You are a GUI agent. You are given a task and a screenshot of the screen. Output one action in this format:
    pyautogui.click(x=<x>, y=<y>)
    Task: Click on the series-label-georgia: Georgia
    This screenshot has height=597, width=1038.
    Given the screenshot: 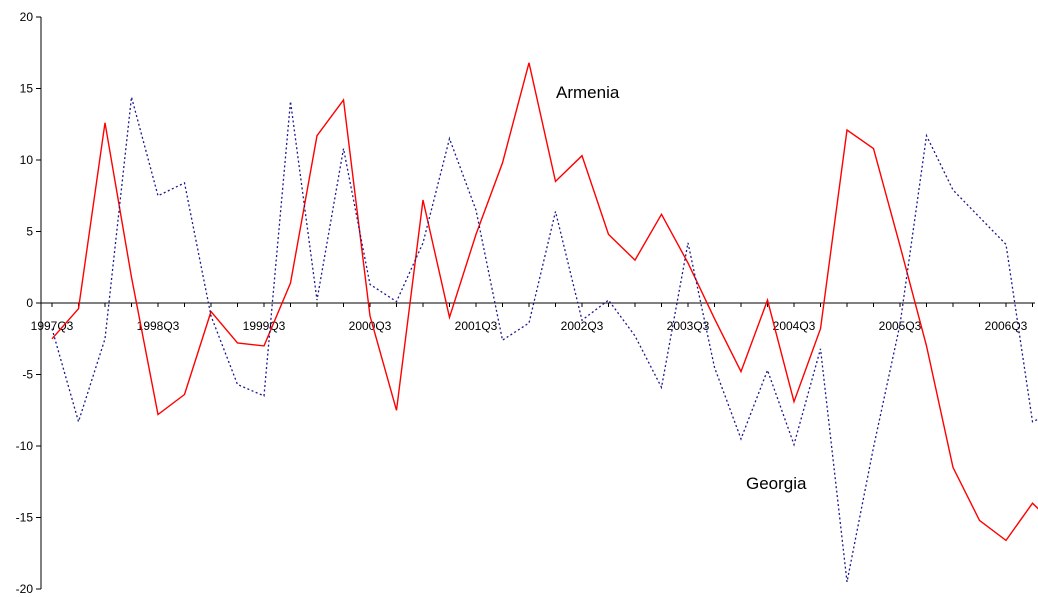 What is the action you would take?
    pyautogui.click(x=776, y=483)
    